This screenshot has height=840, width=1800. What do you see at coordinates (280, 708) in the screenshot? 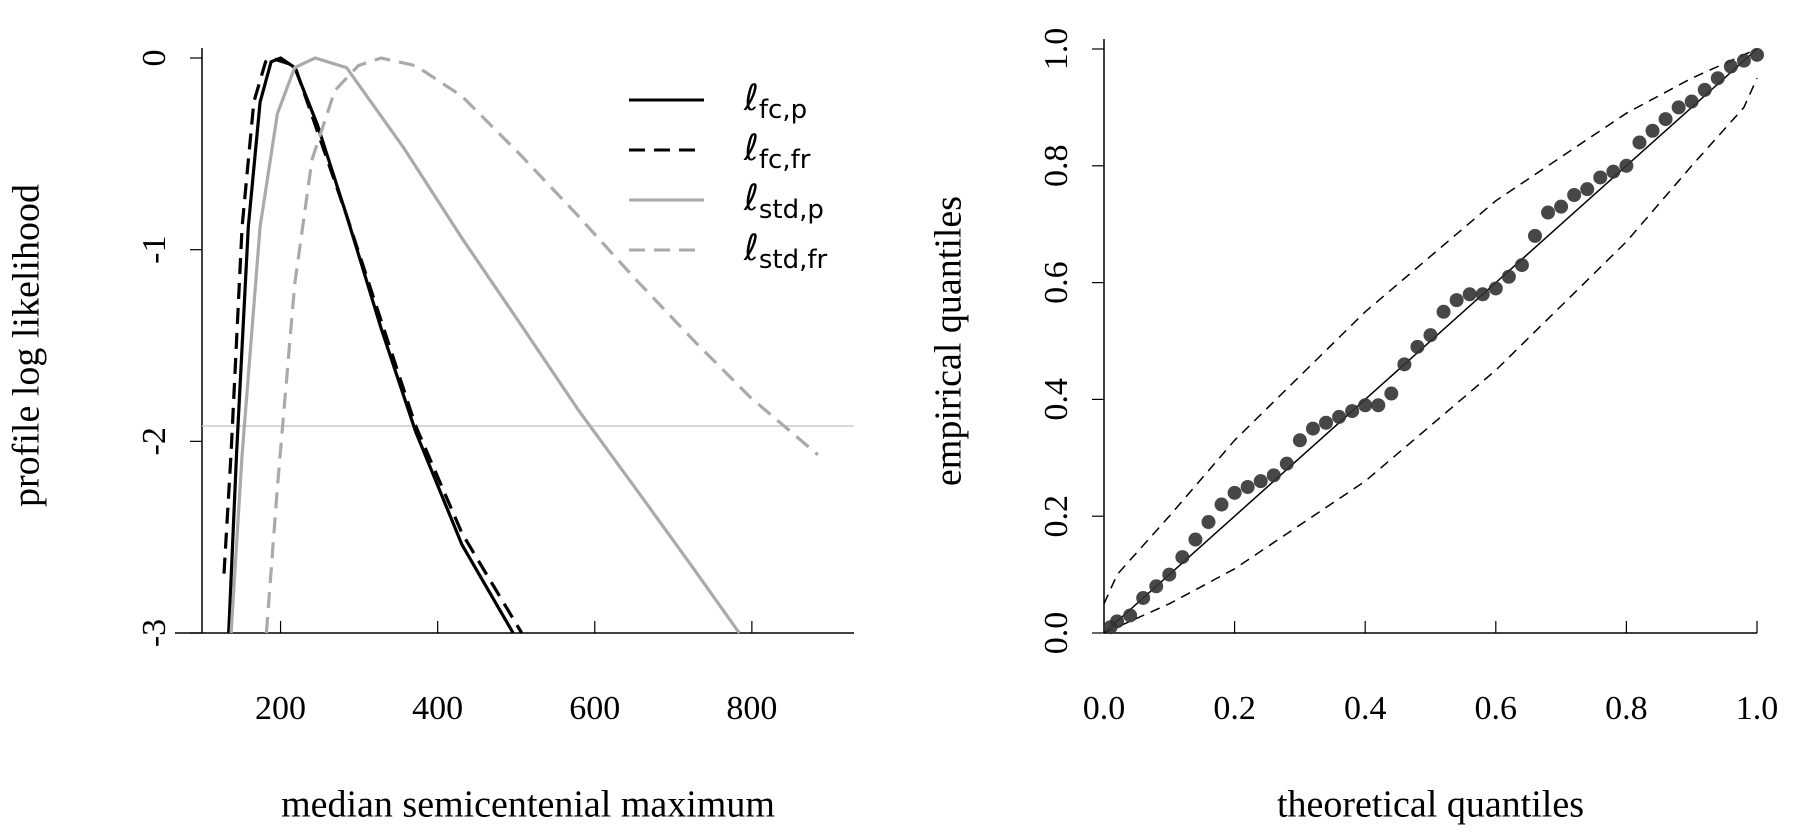
I see `x-tick-label: 200` at bounding box center [280, 708].